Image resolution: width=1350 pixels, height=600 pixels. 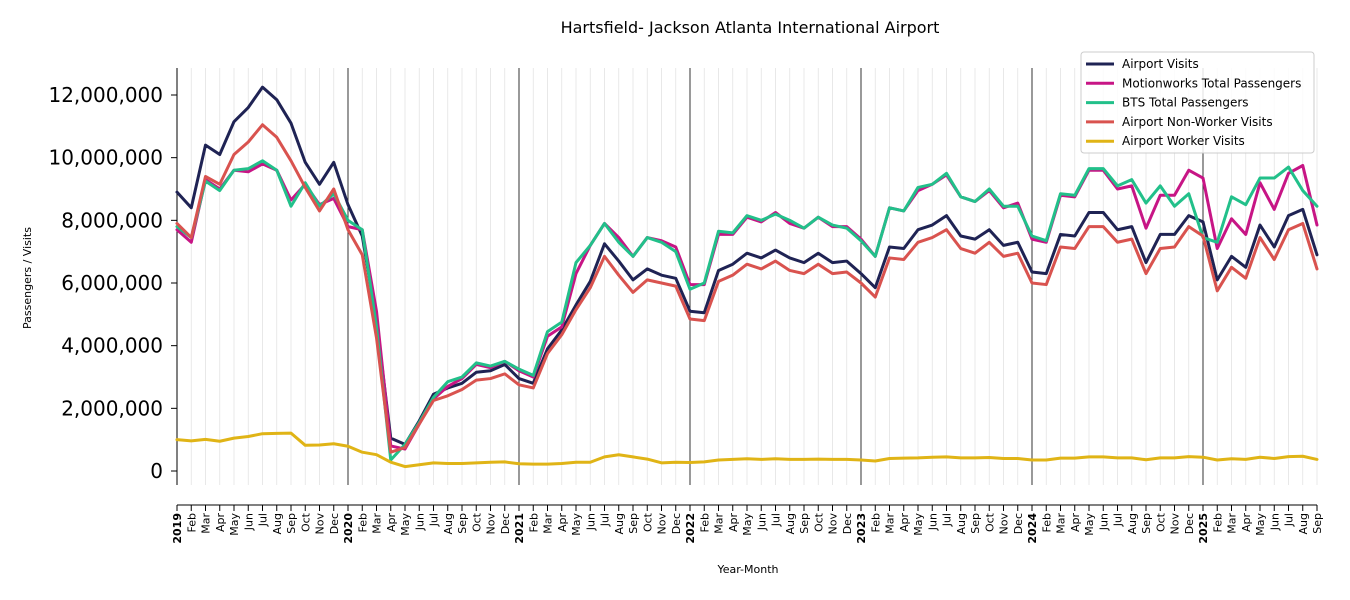 I want to click on legend-box, so click(x=1197, y=102).